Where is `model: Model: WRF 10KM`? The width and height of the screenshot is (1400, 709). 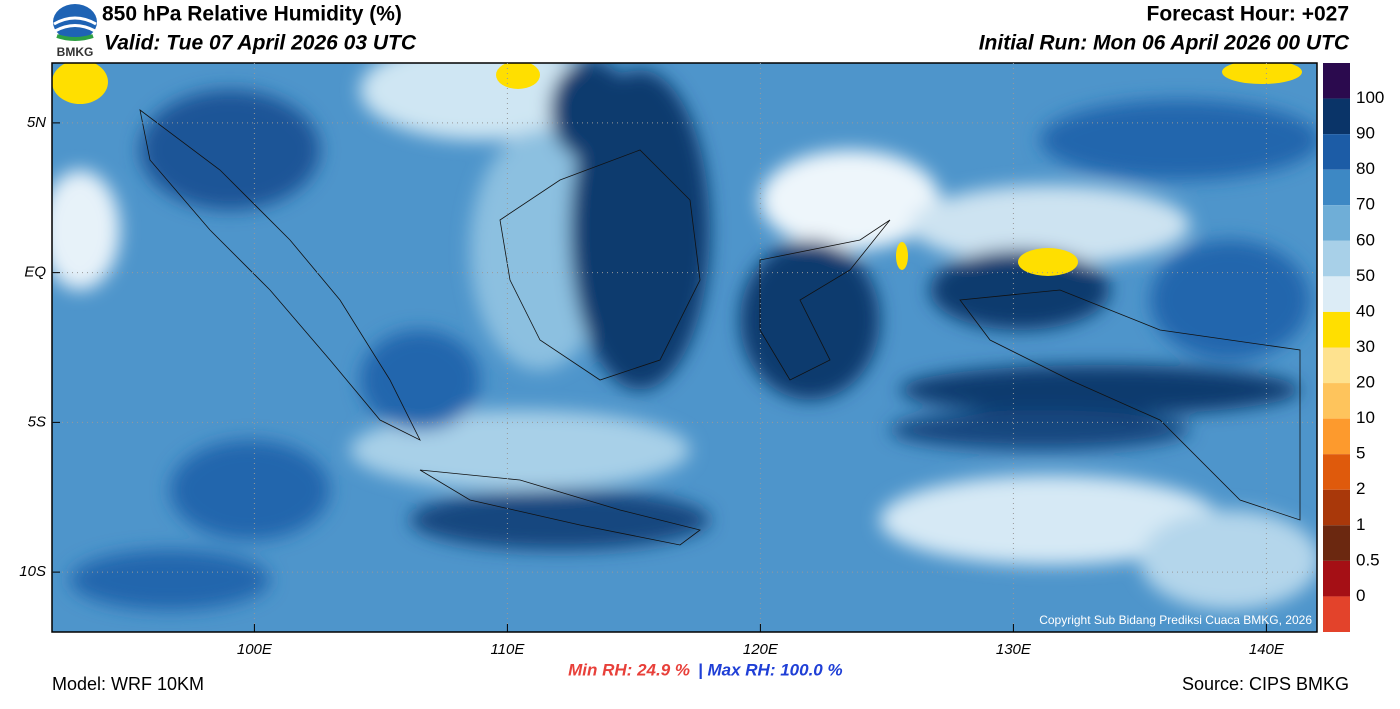 model: Model: WRF 10KM is located at coordinates (128, 684).